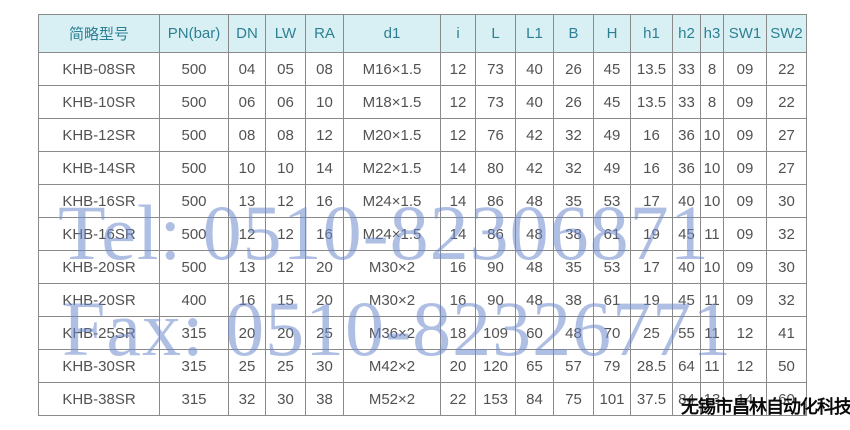 This screenshot has width=850, height=430. What do you see at coordinates (686, 69) in the screenshot?
I see `table-cell: 33` at bounding box center [686, 69].